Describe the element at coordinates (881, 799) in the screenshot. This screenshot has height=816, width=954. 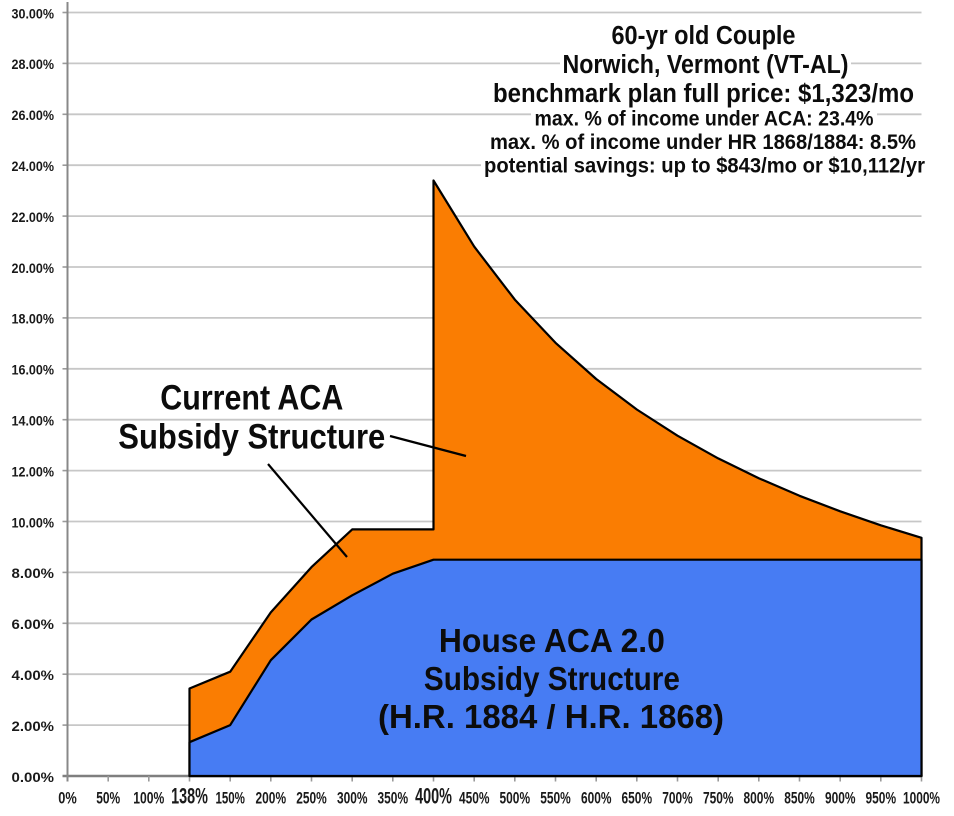
I see `svg-text: 950%` at that location.